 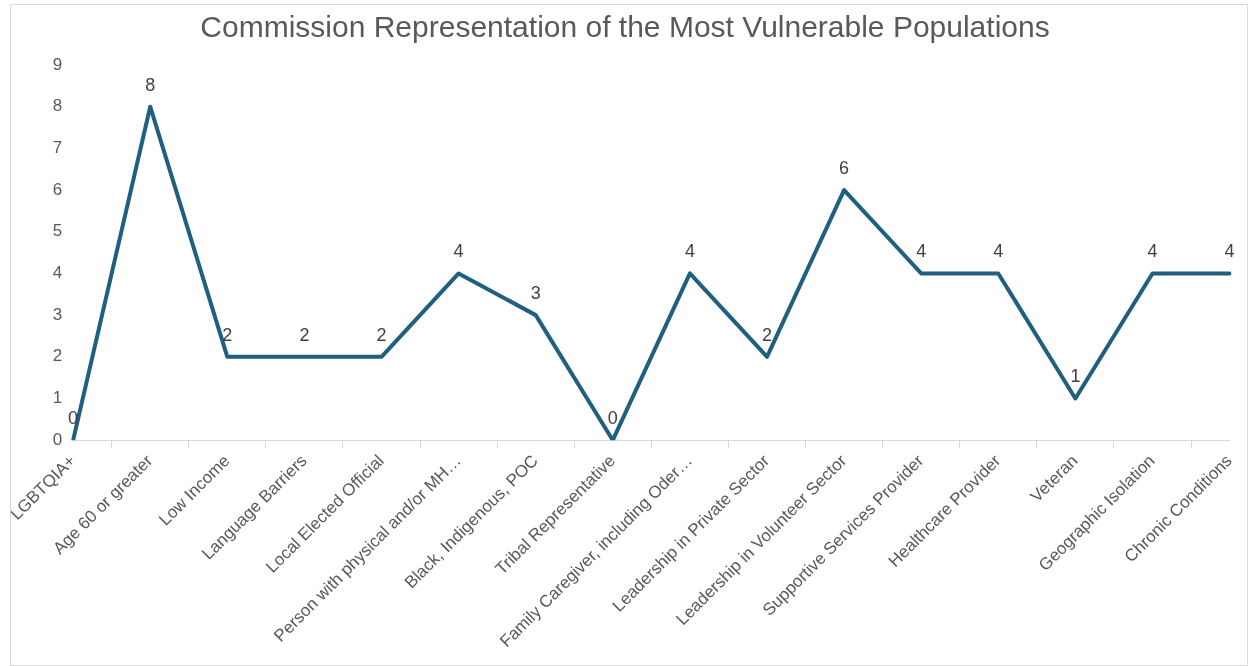 I want to click on y-tick-label: 3, so click(x=57, y=314).